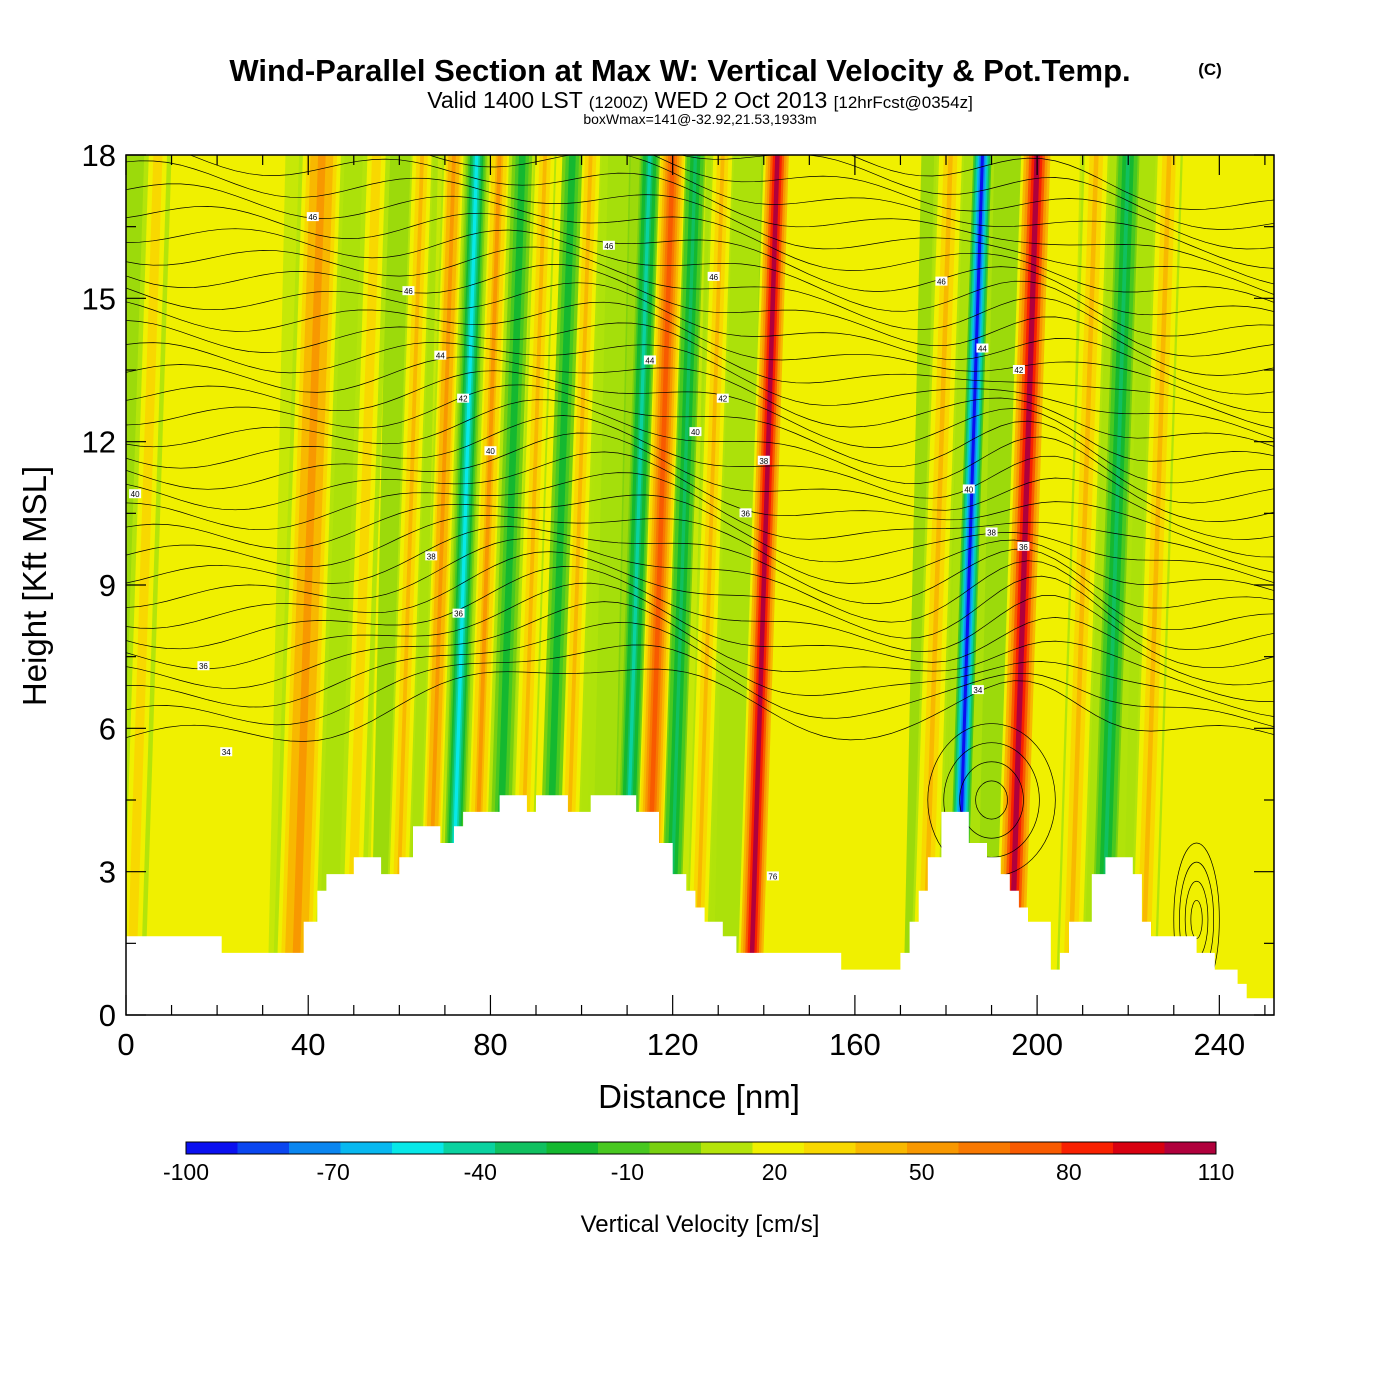 The width and height of the screenshot is (1400, 1400). Describe the element at coordinates (627, 1172) in the screenshot. I see `colorbar-label: -10` at that location.